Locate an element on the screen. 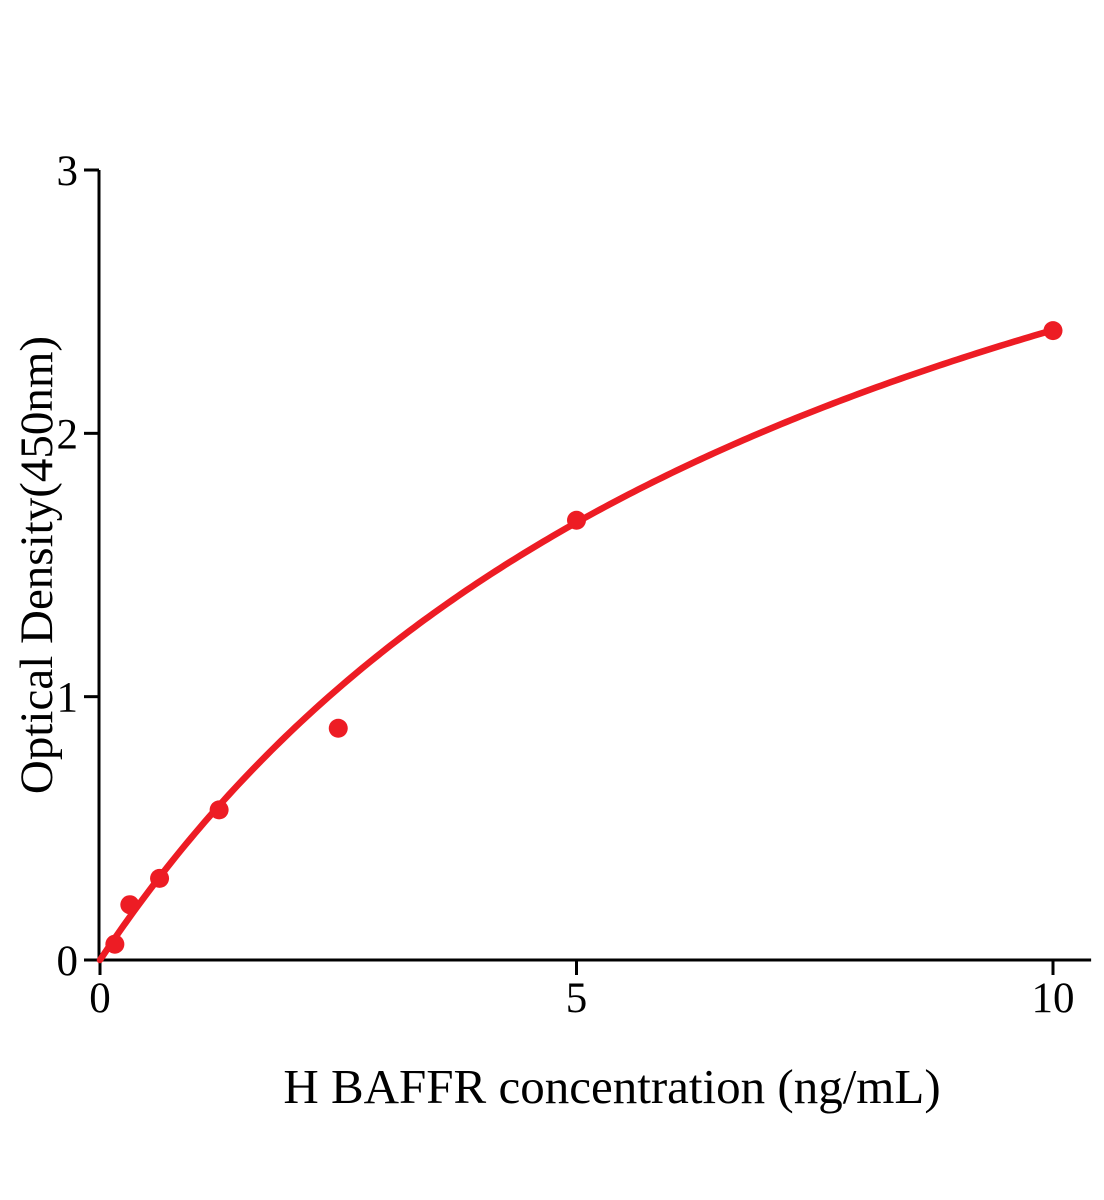 This screenshot has width=1104, height=1200. y-tick-label: 0 is located at coordinates (68, 961).